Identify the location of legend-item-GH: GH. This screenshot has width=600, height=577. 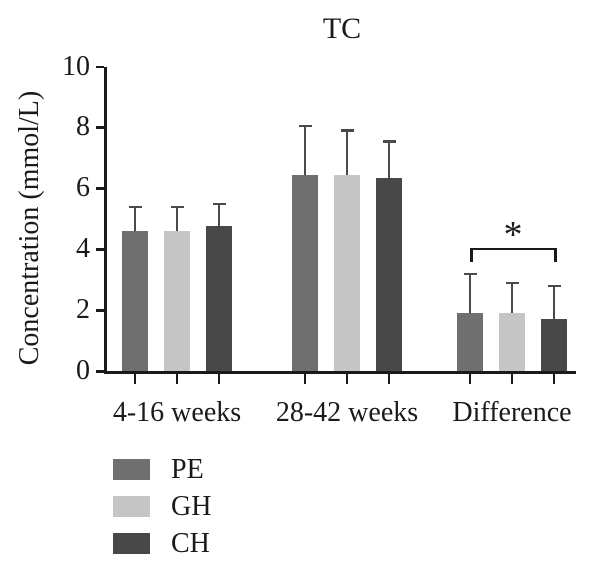
(162, 506).